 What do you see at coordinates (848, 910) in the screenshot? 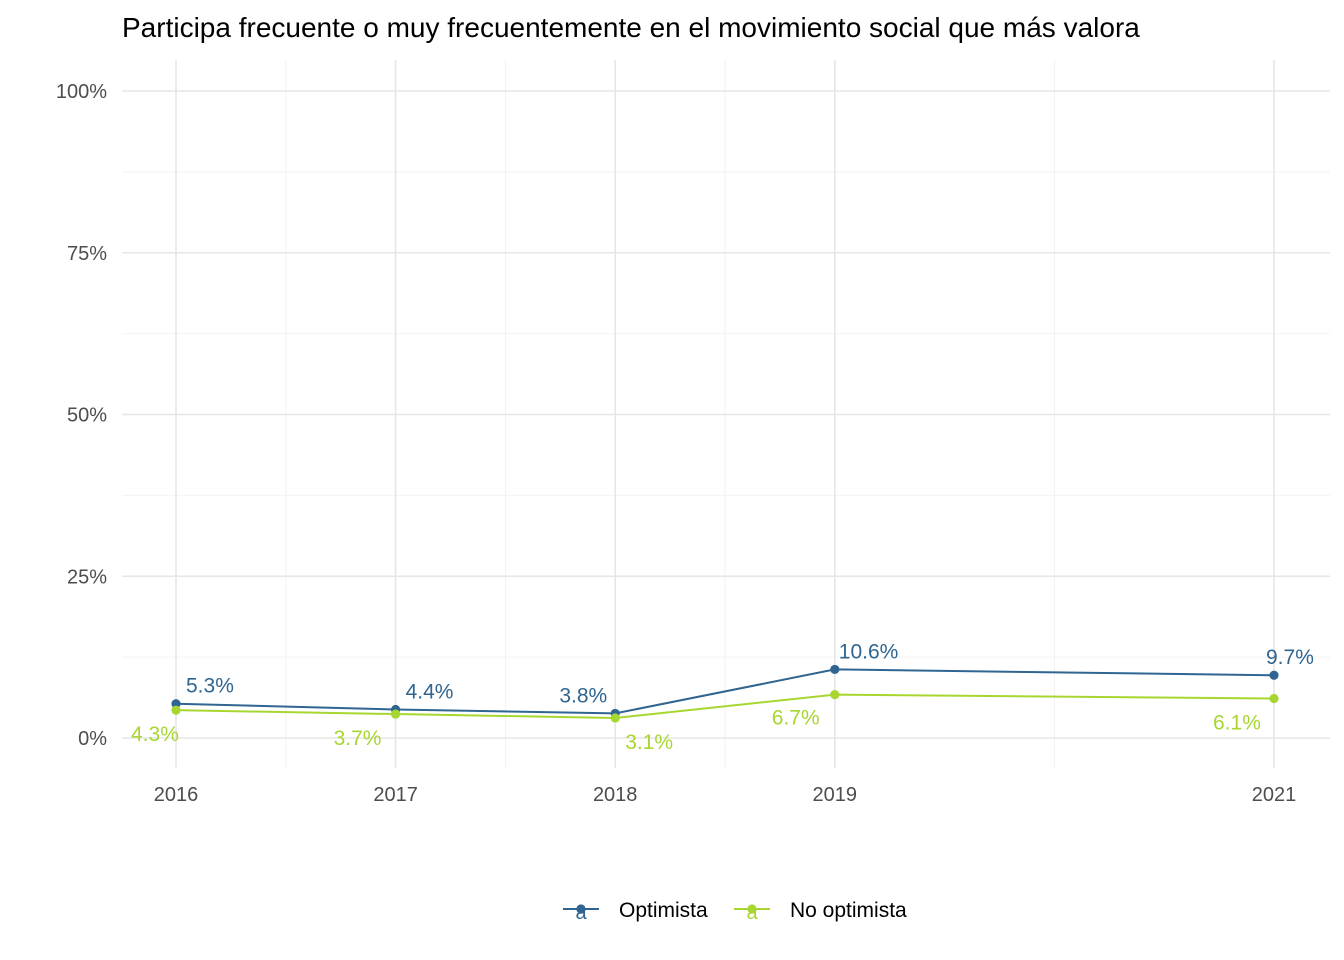
I see `legend-label: No optimista` at bounding box center [848, 910].